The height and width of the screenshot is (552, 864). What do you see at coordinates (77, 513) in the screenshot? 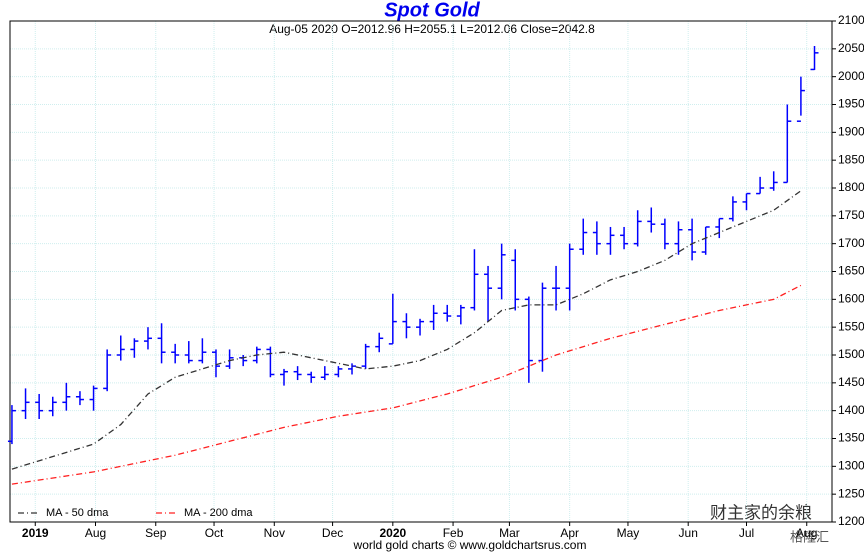
I see `legend-label: MA - 50 dma` at bounding box center [77, 513].